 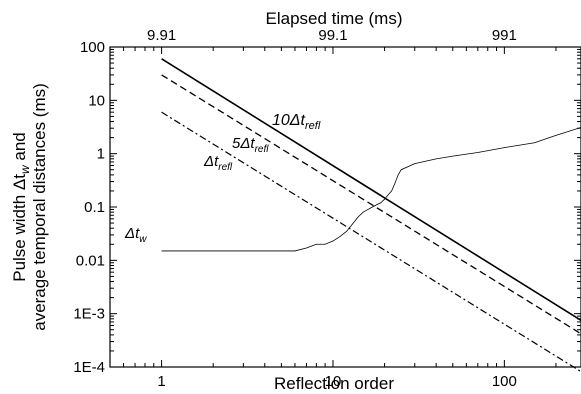 I want to click on top-tick-label: 991, so click(x=504, y=35).